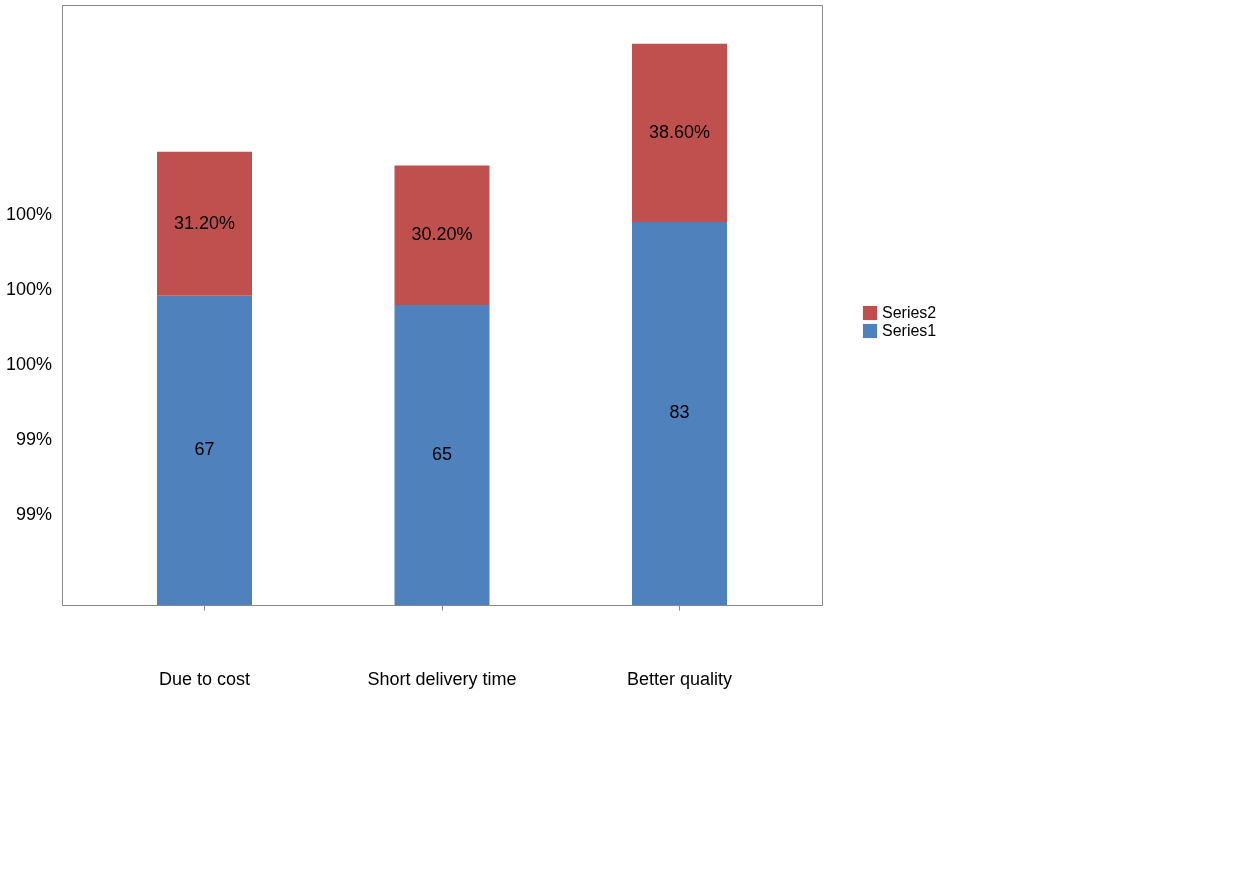 The width and height of the screenshot is (1237, 875). I want to click on x-tick-label: Due to cost, so click(204, 678).